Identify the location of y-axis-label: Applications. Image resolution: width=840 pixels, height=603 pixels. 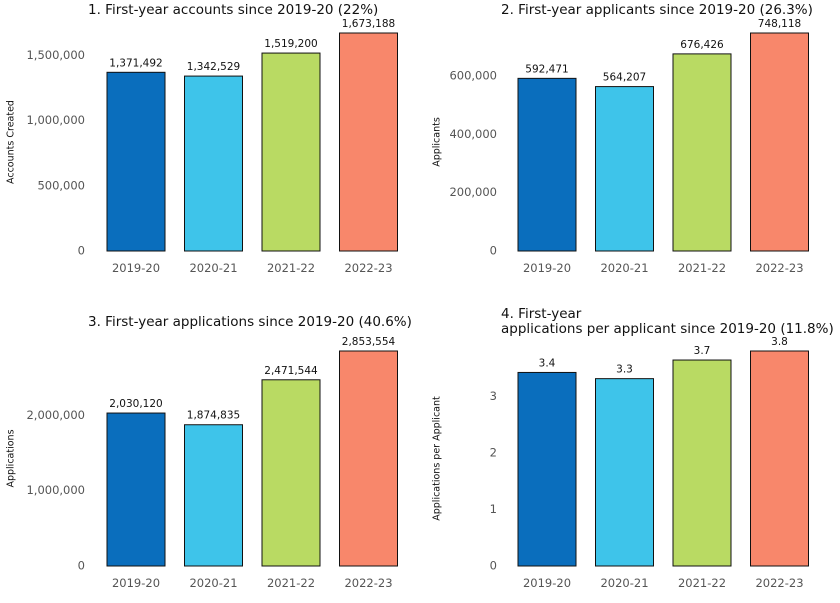
(10, 458).